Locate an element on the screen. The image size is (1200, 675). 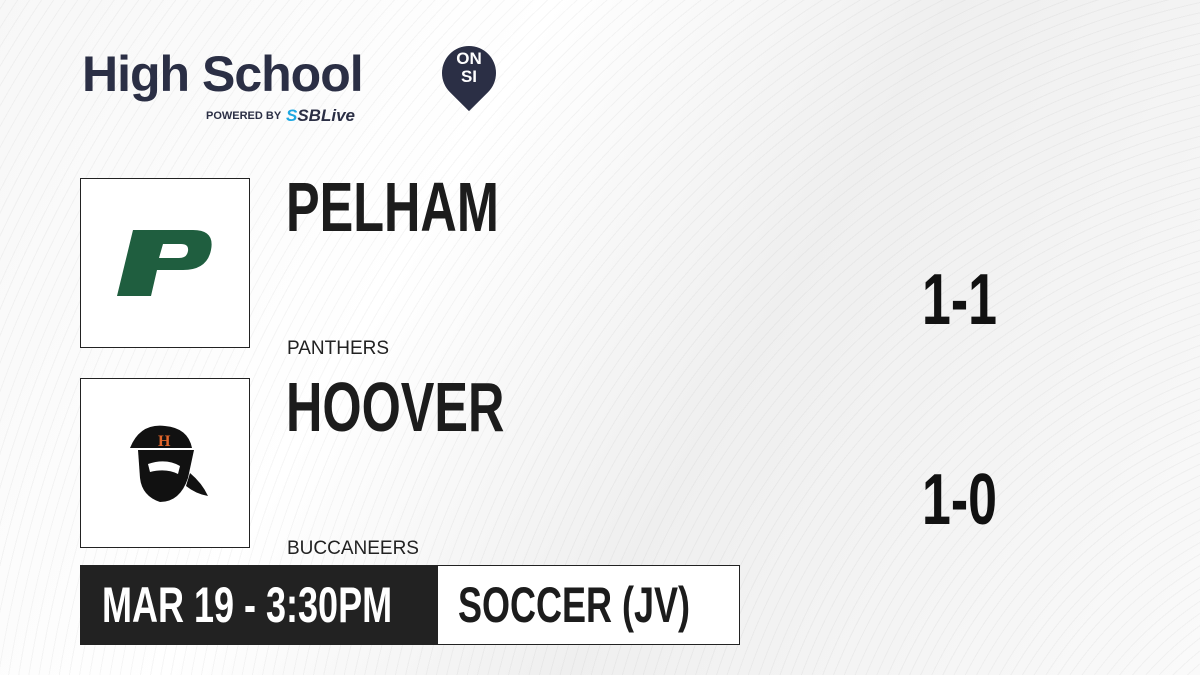
home-team-mascot: PANTHERS is located at coordinates (338, 348).